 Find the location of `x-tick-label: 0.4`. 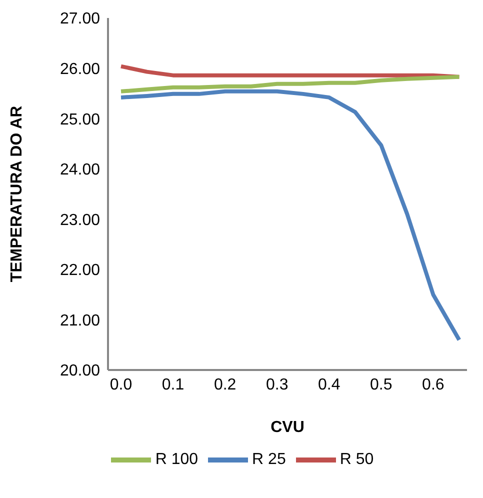

x-tick-label: 0.4 is located at coordinates (329, 385).